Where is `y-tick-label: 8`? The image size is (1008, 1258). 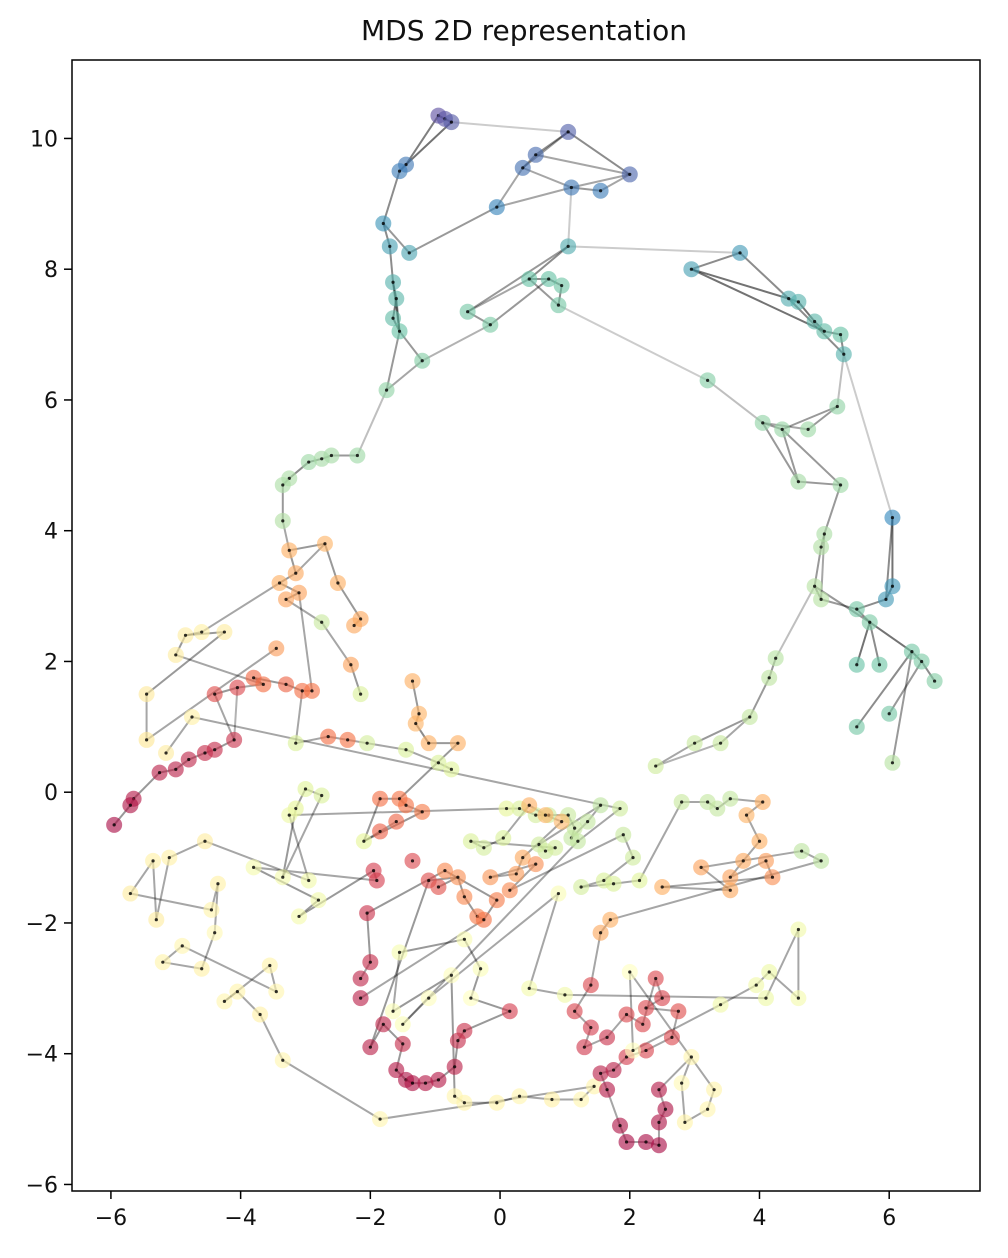 y-tick-label: 8 is located at coordinates (51, 270).